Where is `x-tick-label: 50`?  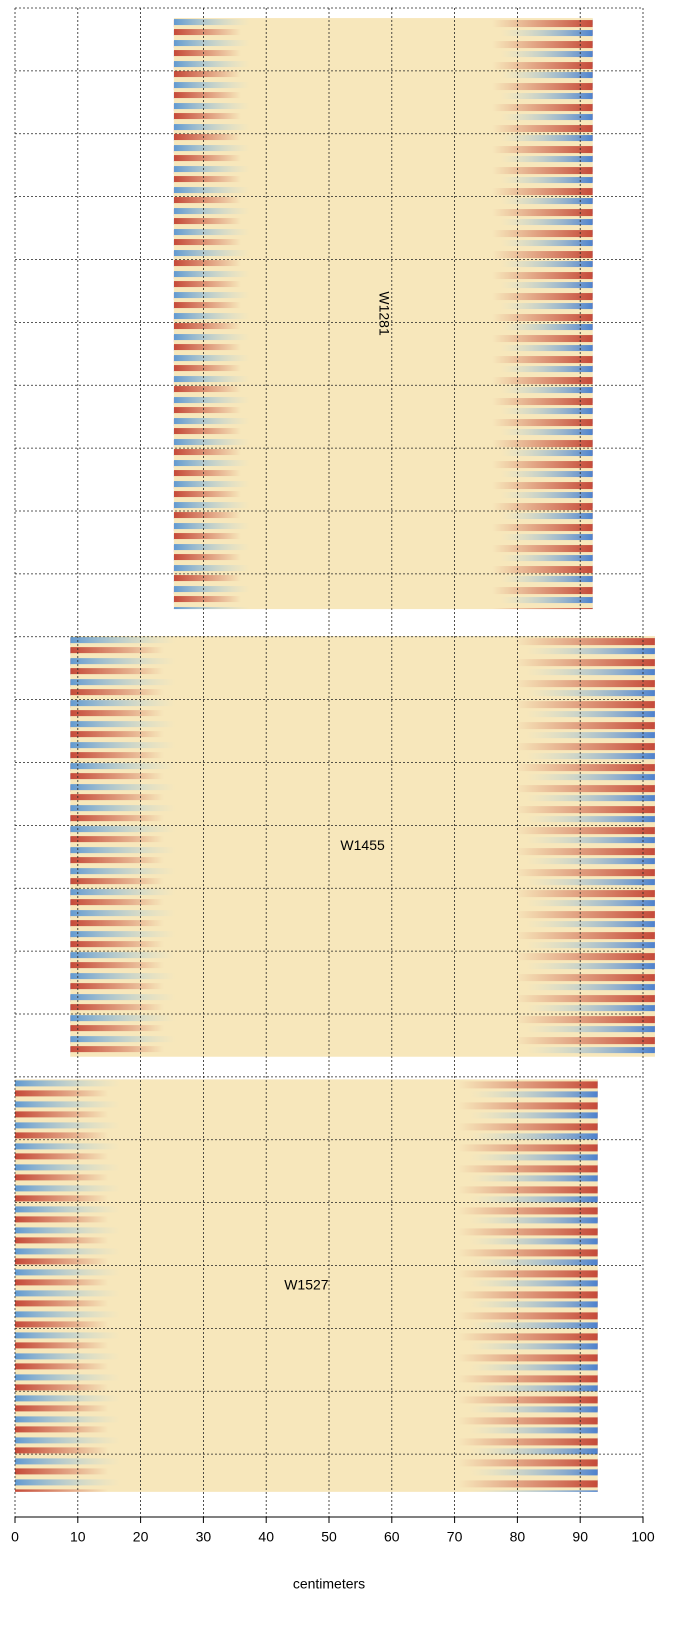
x-tick-label: 50 is located at coordinates (329, 1537).